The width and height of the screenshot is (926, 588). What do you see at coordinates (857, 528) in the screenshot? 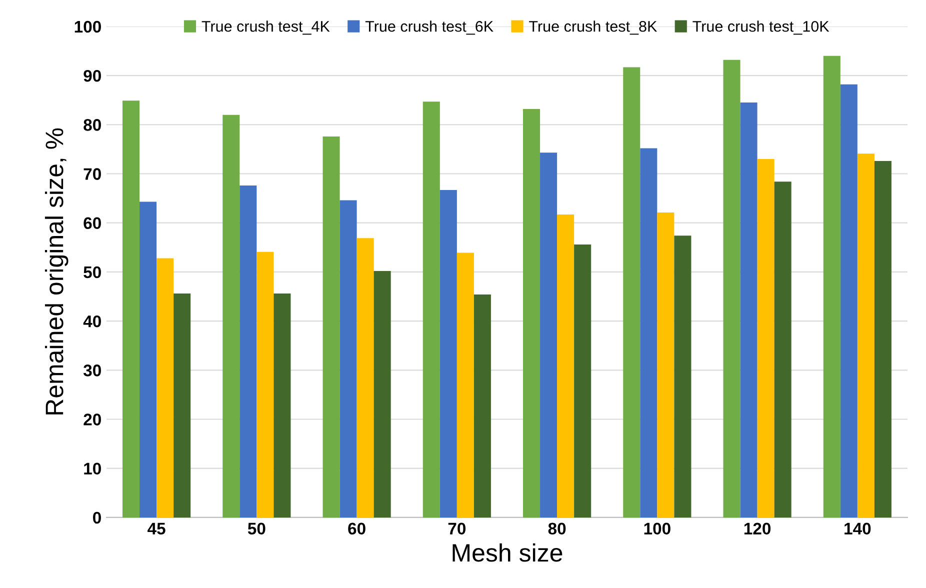
I see `x-tick-label: 140` at bounding box center [857, 528].